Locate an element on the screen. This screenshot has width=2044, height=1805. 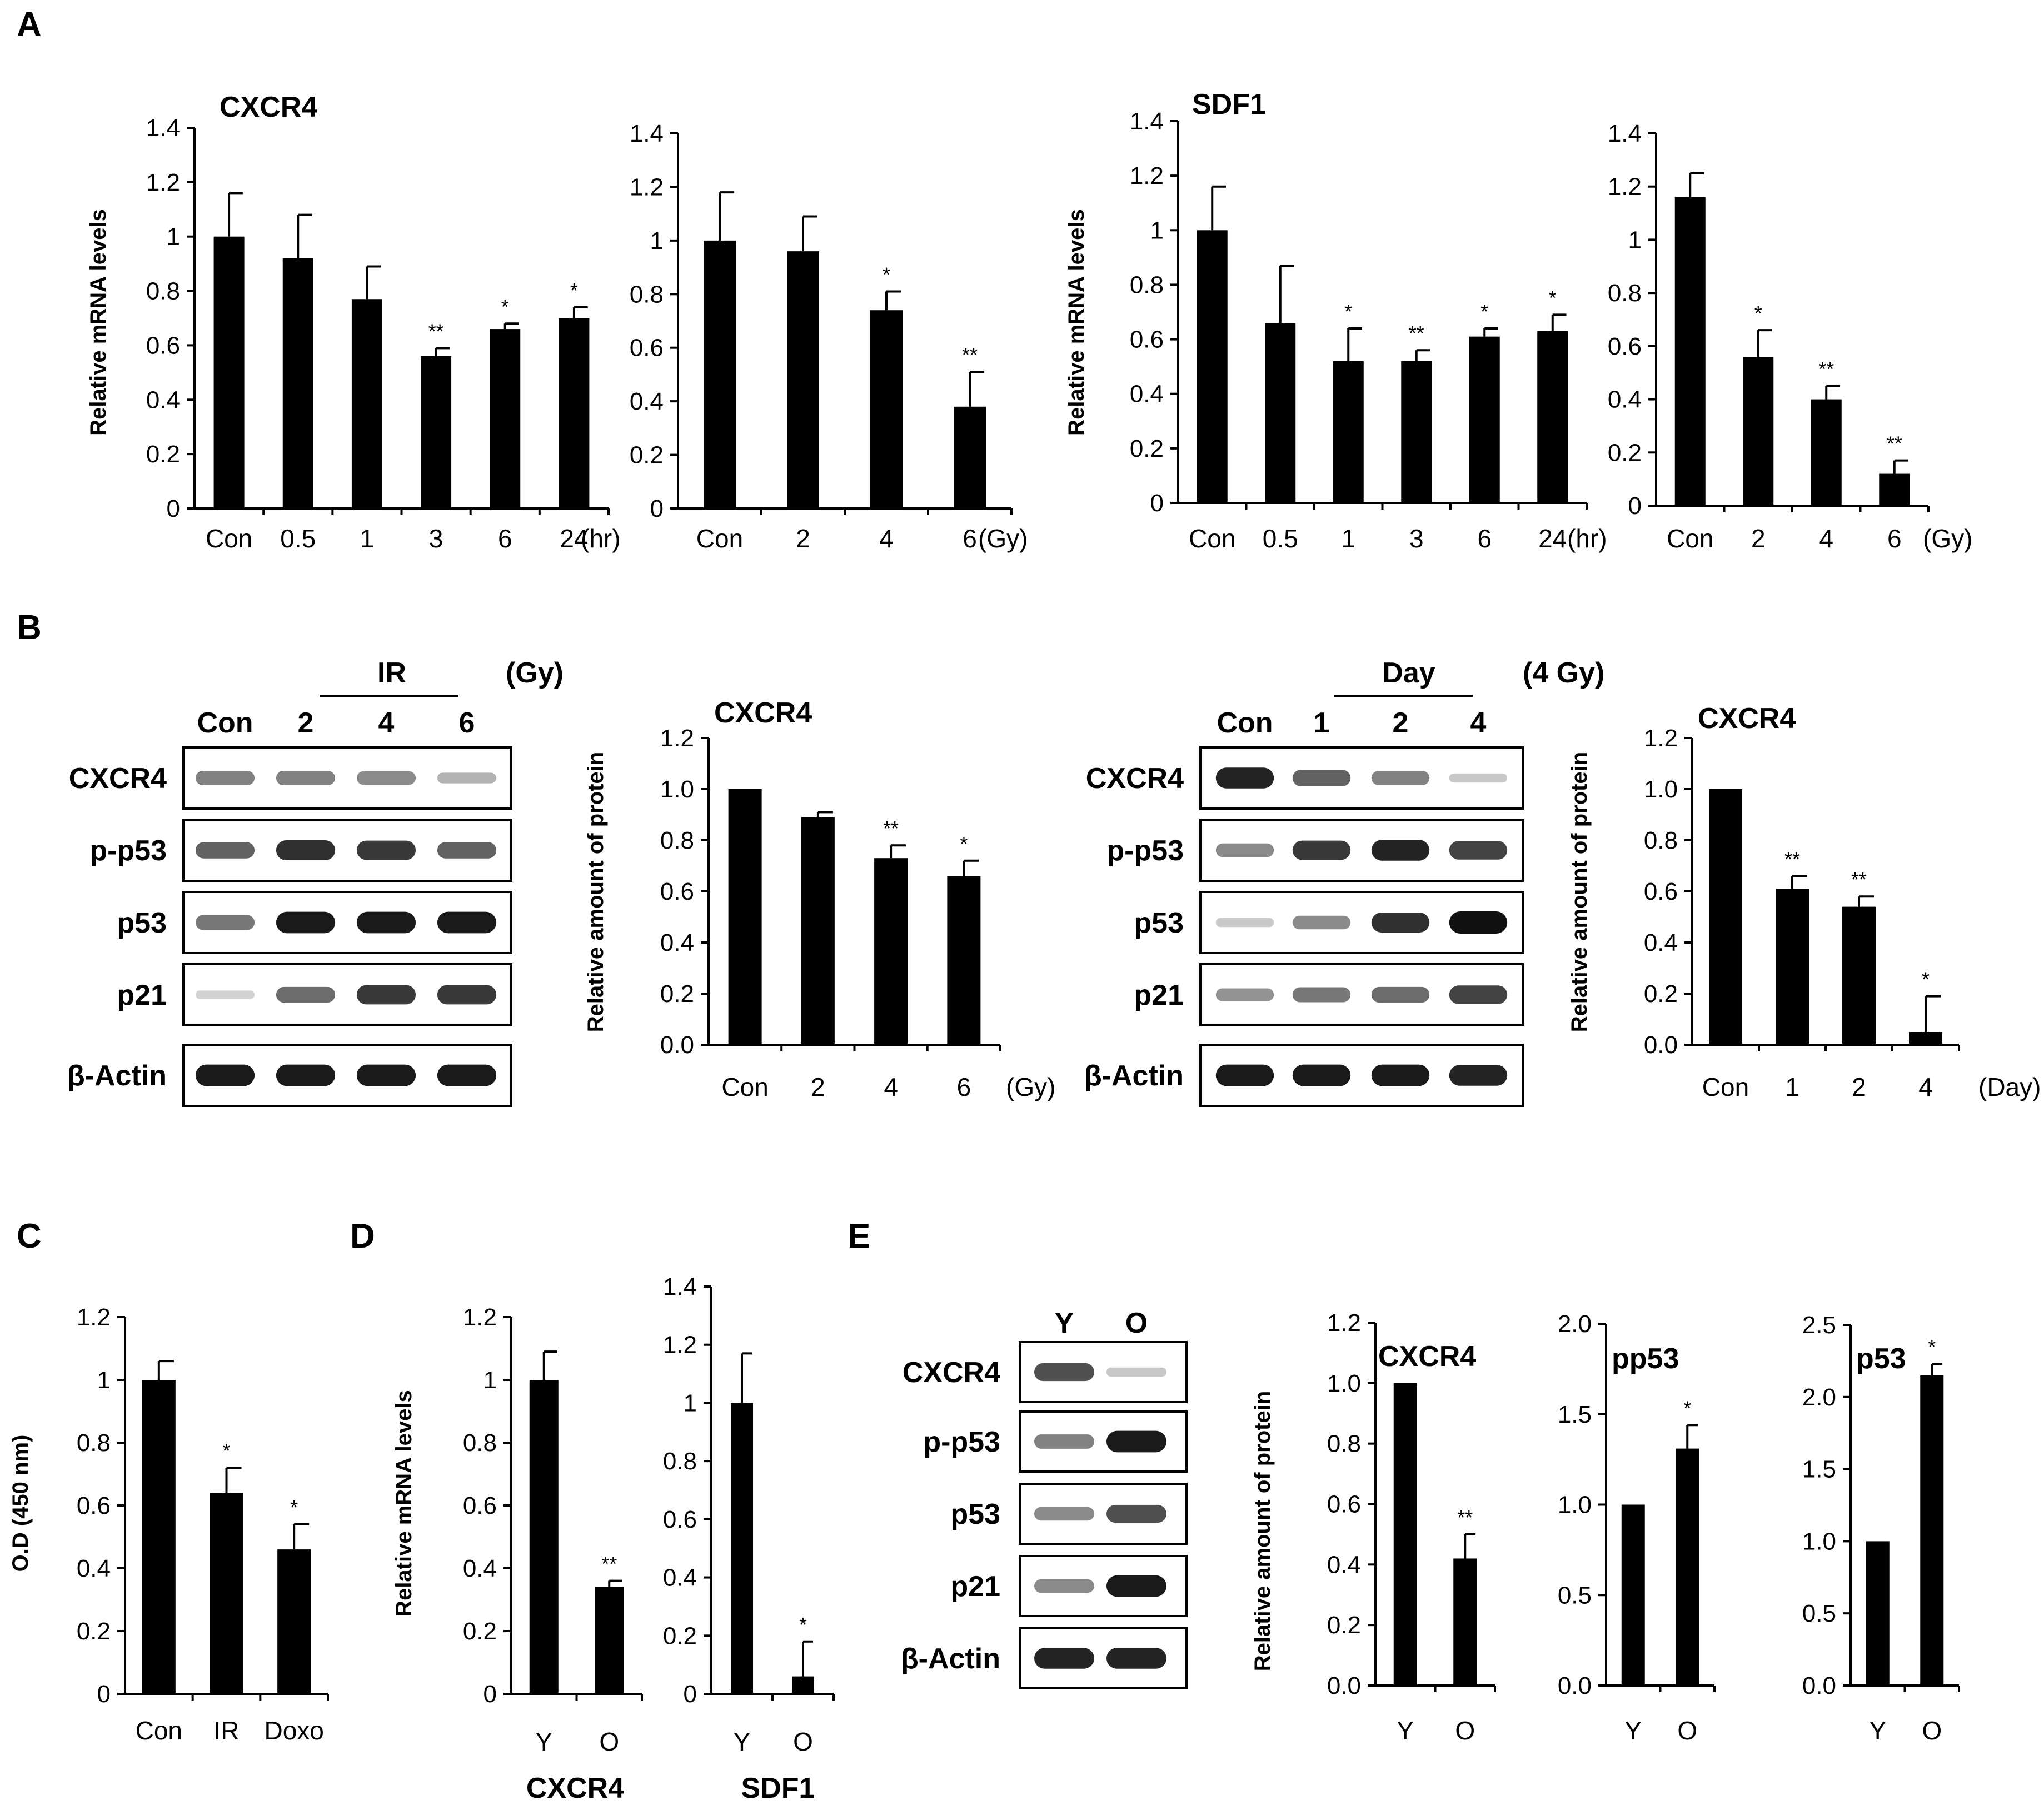
blot-row-label: β-Actin is located at coordinates (950, 1659).